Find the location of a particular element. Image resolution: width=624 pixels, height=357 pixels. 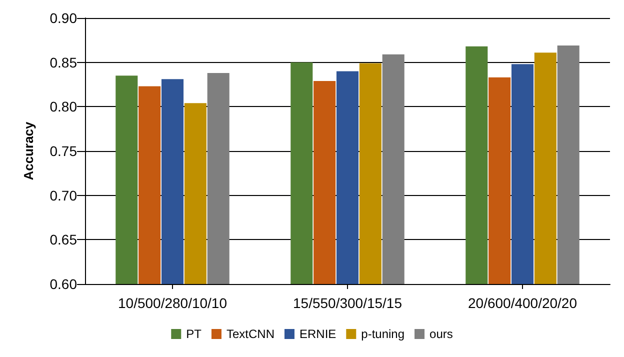

y-axis-title: Accuracy is located at coordinates (28, 150).